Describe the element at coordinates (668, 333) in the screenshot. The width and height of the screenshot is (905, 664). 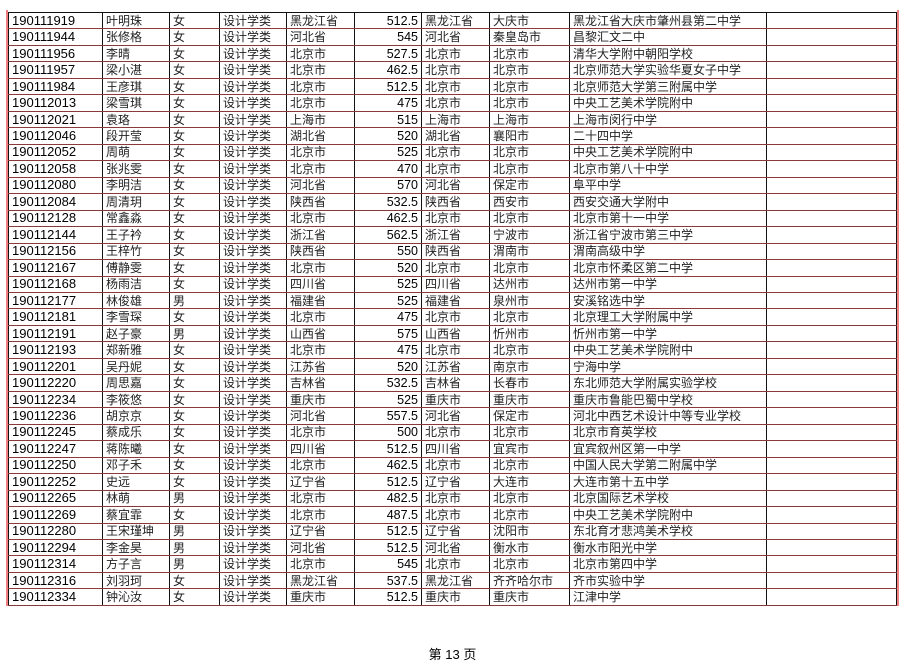
I see `school-cell: 忻州市第一中学` at that location.